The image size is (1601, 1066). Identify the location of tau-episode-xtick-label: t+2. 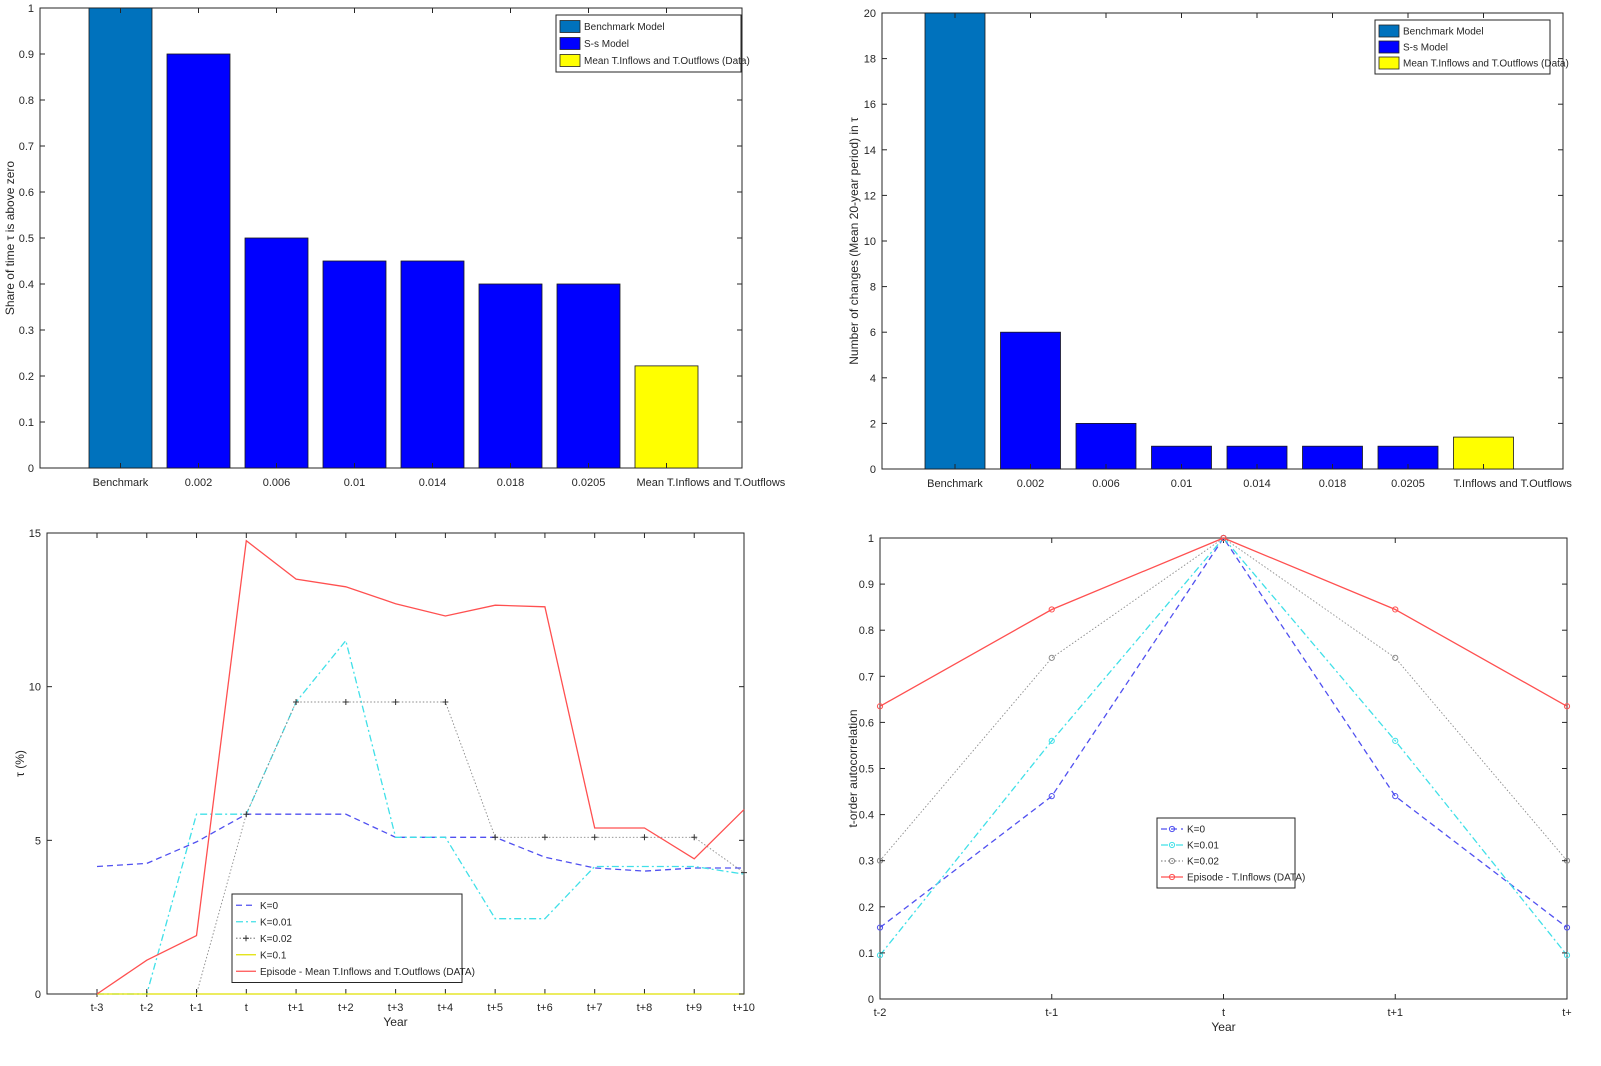
(346, 1008).